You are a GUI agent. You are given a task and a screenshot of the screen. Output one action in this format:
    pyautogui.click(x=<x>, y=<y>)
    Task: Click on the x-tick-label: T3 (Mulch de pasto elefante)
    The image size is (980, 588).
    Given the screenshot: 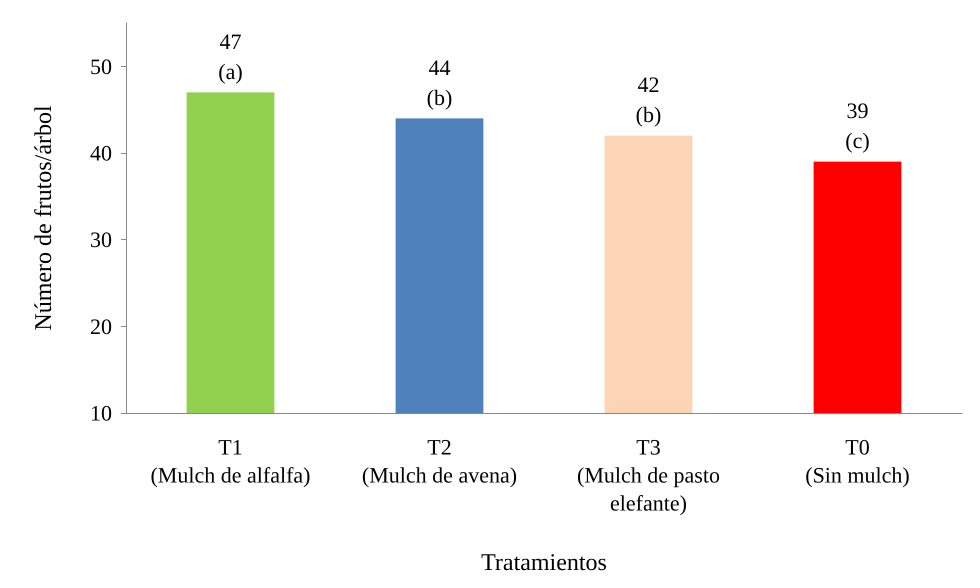 What is the action you would take?
    pyautogui.click(x=648, y=475)
    